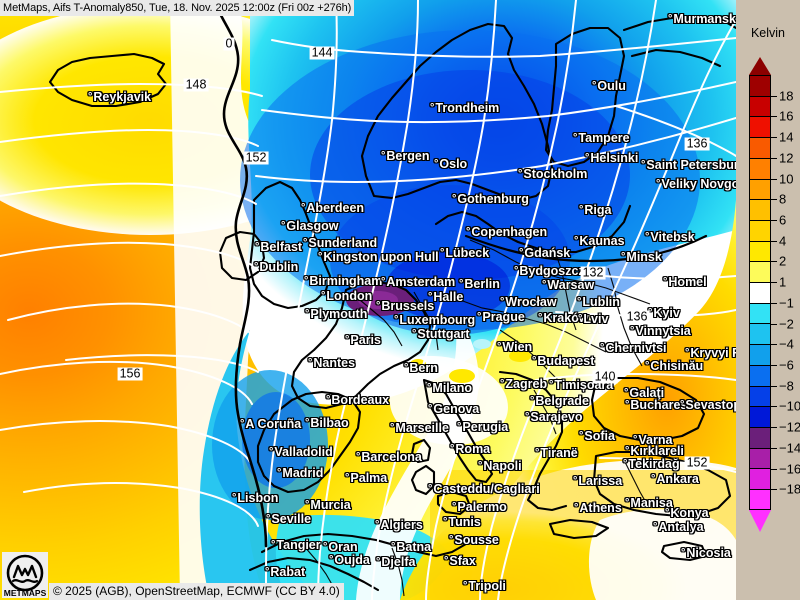 This screenshot has width=800, height=600. Describe the element at coordinates (786, 303) in the screenshot. I see `legend-tick-label: −1` at that location.